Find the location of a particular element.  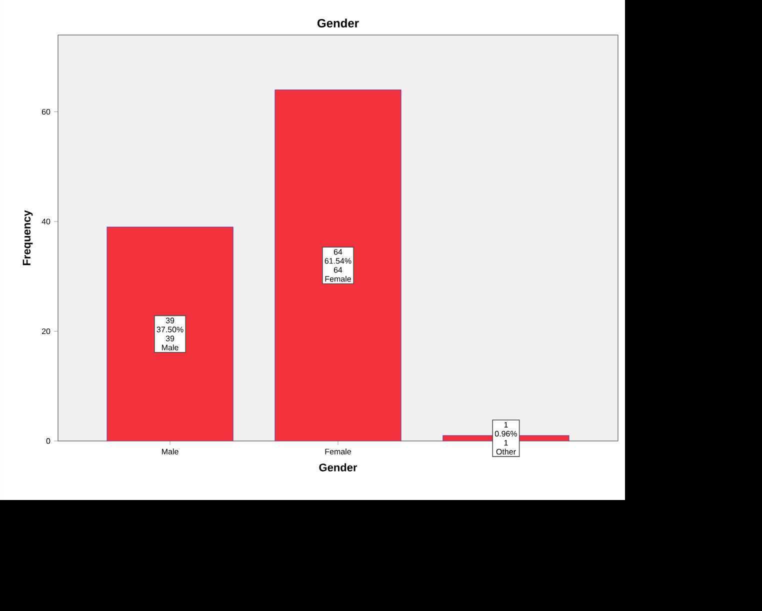

y-tick-label: 40 is located at coordinates (46, 221).